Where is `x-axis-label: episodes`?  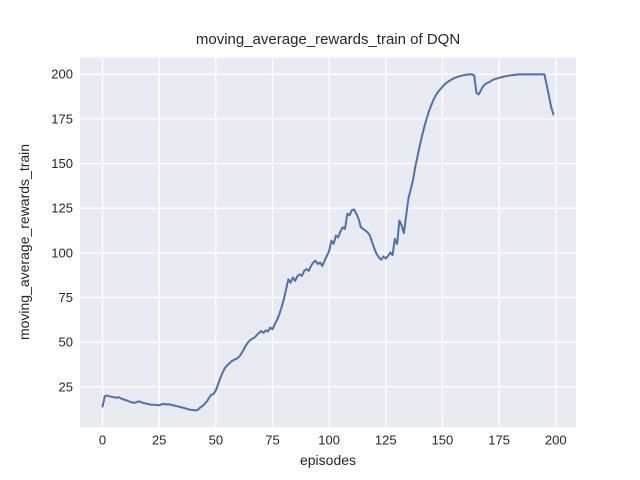
x-axis-label: episodes is located at coordinates (328, 460).